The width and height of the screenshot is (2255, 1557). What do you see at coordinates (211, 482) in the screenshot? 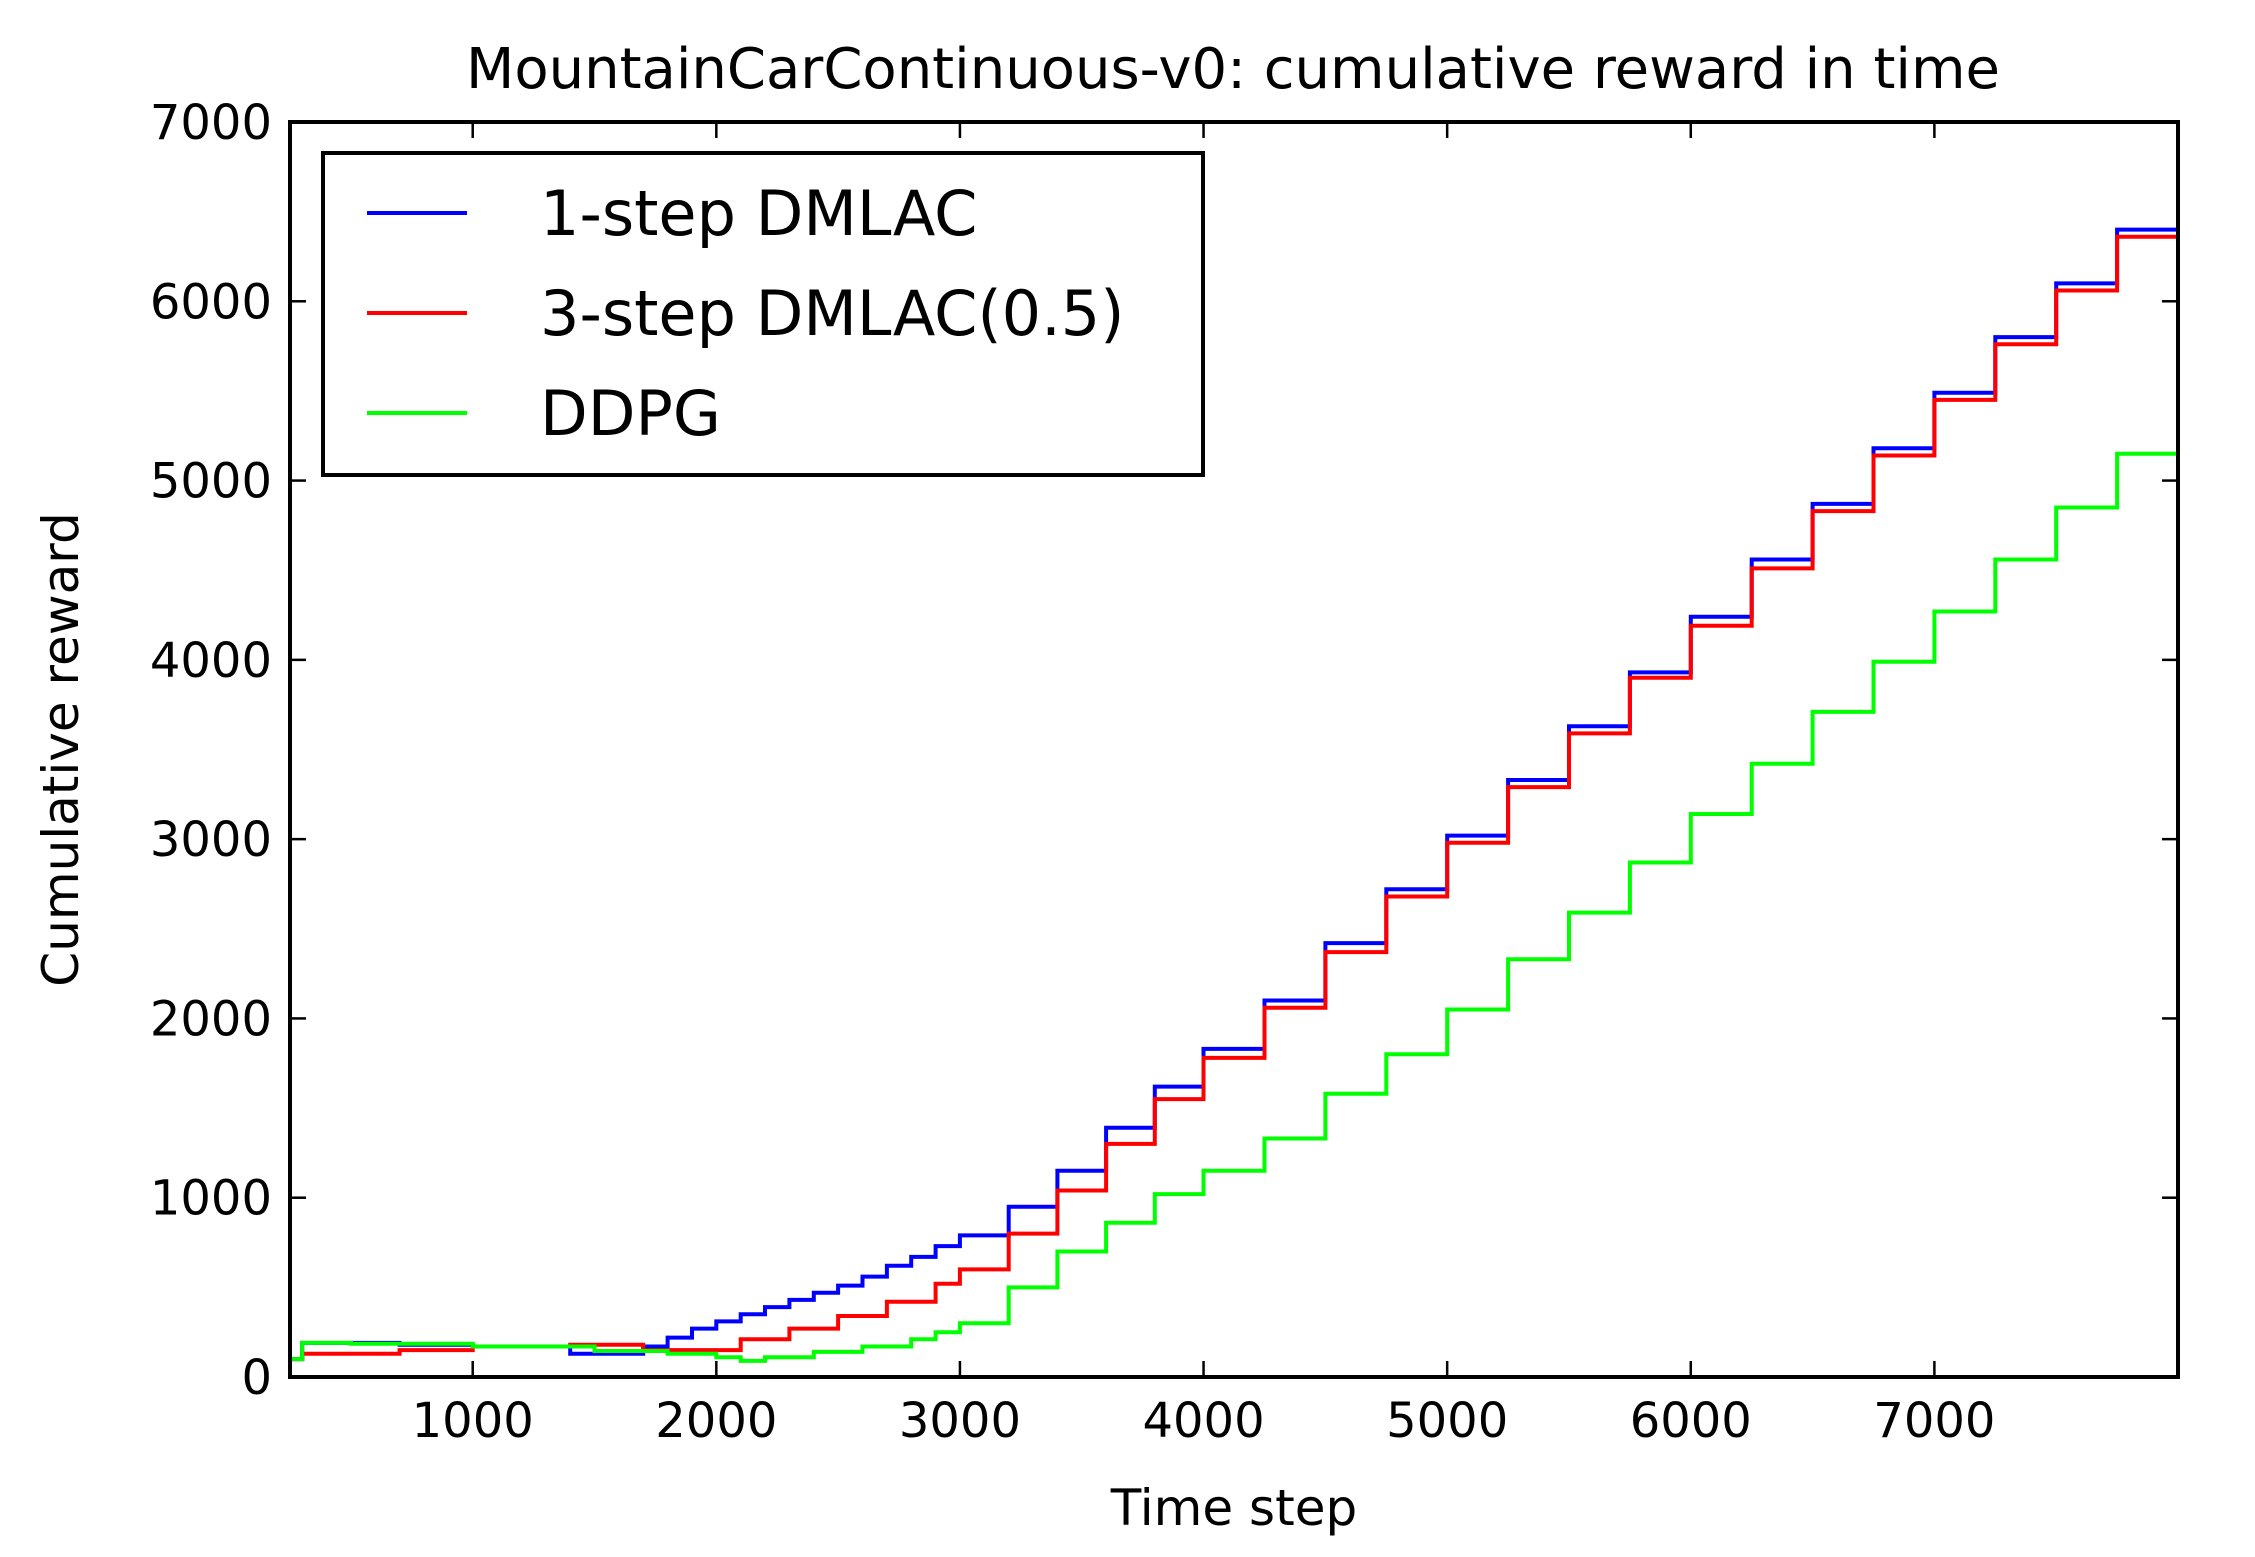
I see `y-tick-label: 5000` at bounding box center [211, 482].